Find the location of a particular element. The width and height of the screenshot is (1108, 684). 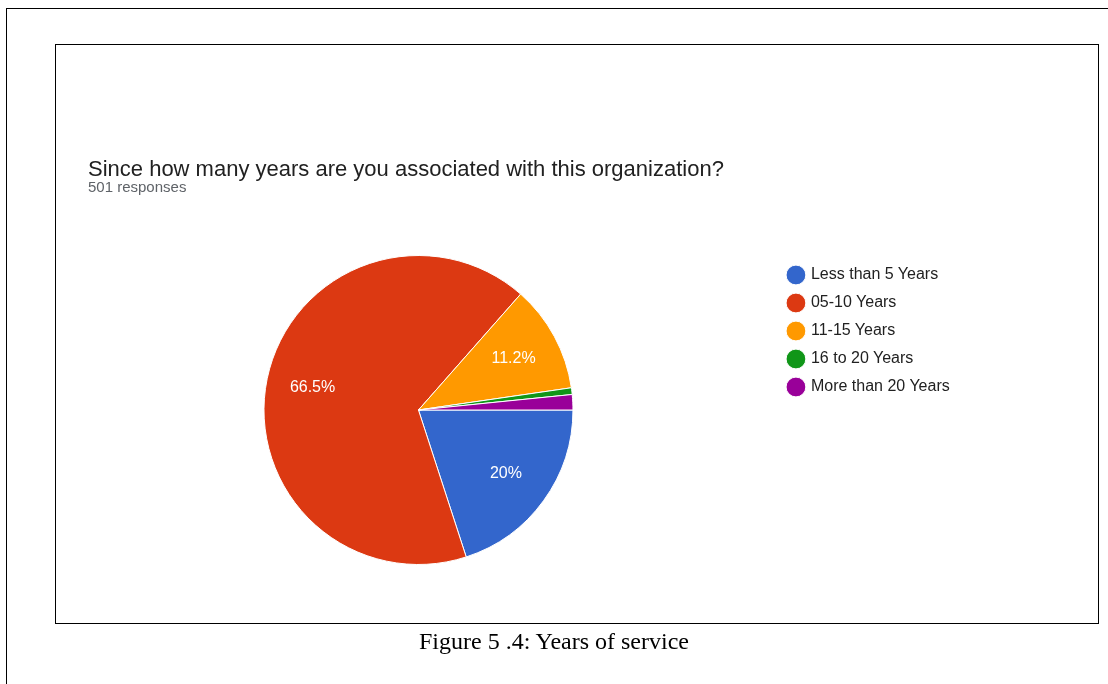

data-label: 20% is located at coordinates (505, 472).